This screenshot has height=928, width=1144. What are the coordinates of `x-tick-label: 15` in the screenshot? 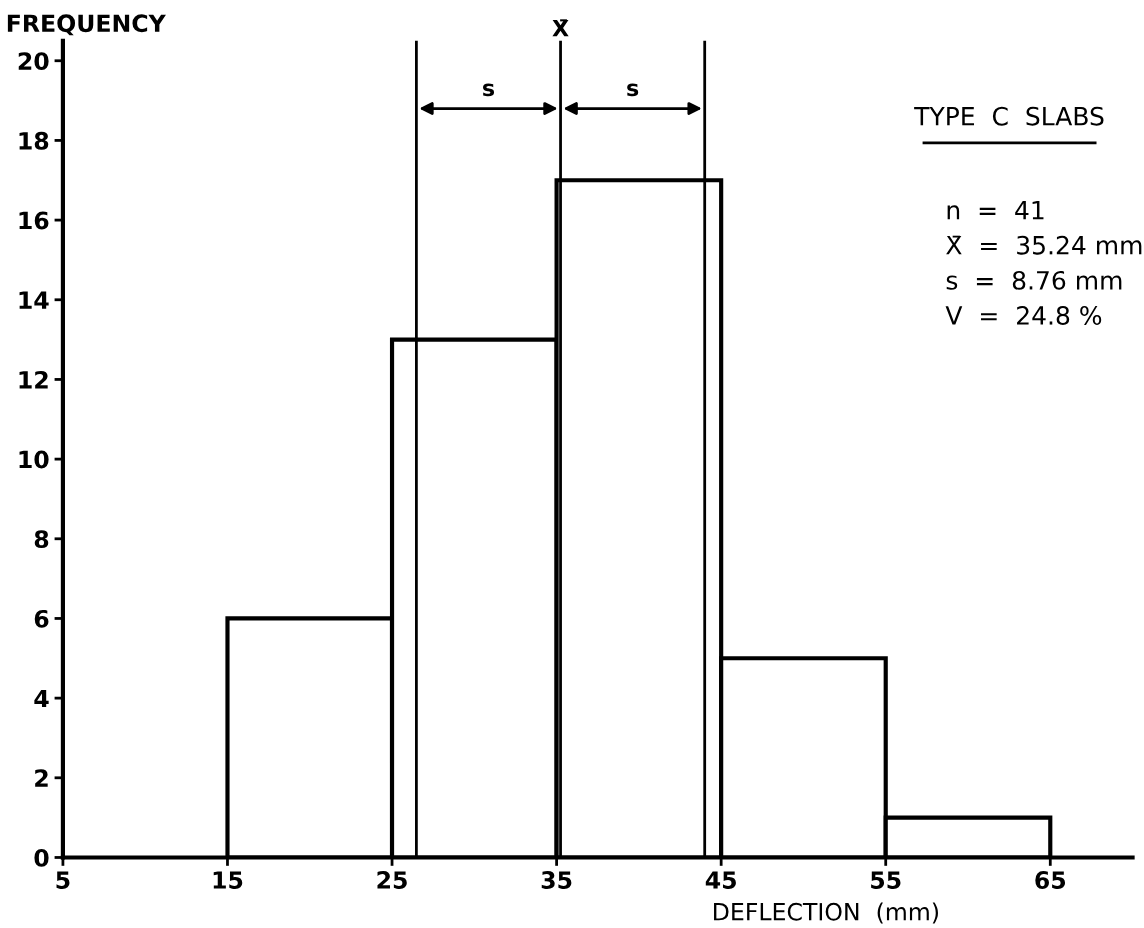 It's located at (228, 880).